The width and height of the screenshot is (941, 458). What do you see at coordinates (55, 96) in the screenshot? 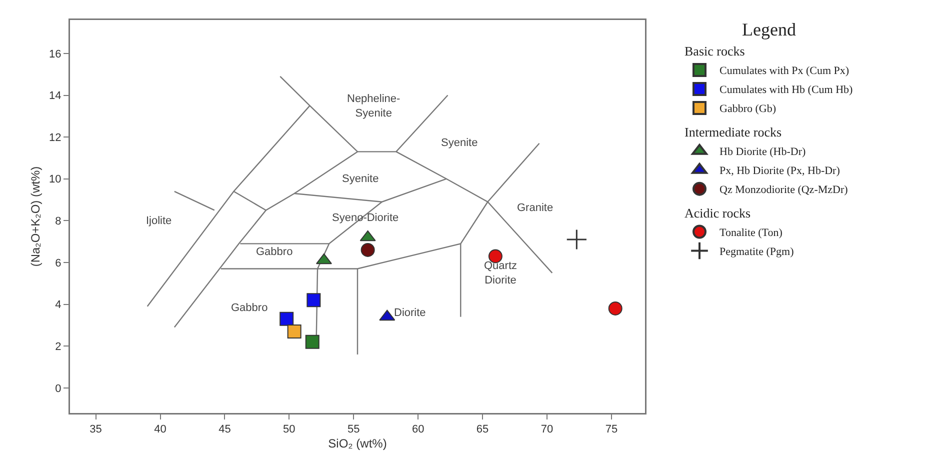
I see `y-tick-label: 14` at bounding box center [55, 96].